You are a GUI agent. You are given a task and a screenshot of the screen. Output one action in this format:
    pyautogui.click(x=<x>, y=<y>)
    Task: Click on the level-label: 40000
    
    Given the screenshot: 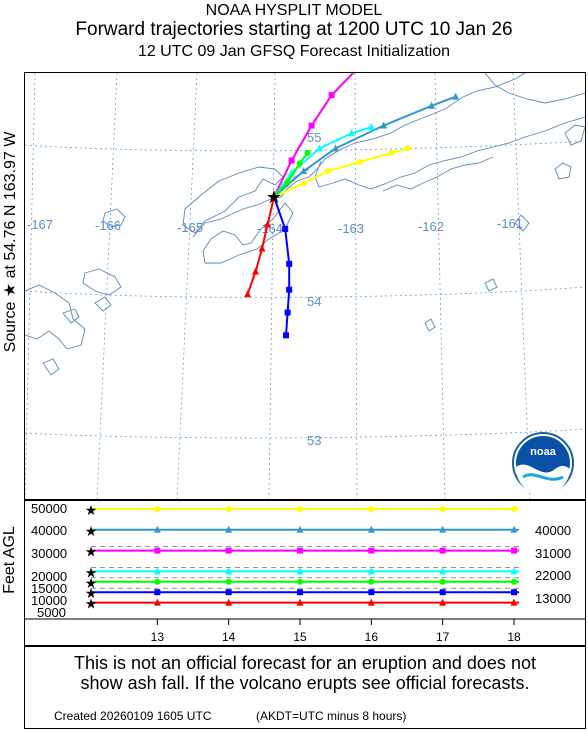 What is the action you would take?
    pyautogui.click(x=49, y=530)
    